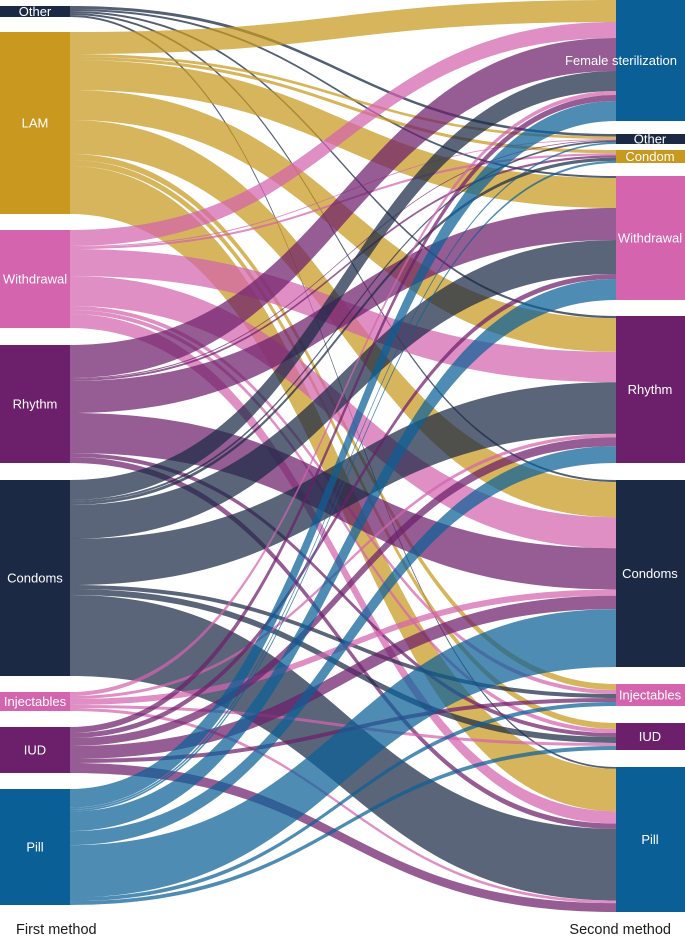  I want to click on second-method-node-injectables, so click(650, 695).